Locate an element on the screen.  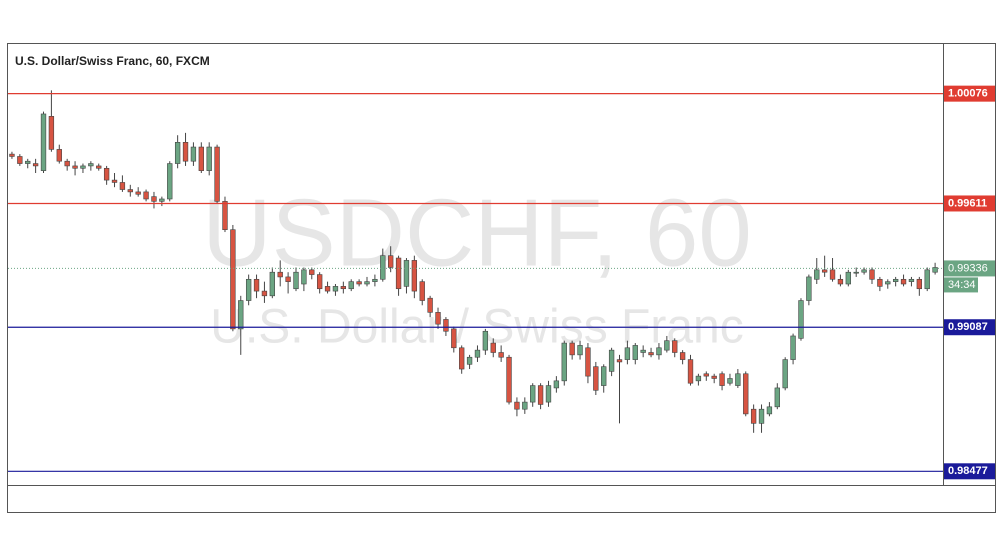
level-label: 0.98477 is located at coordinates (968, 471).